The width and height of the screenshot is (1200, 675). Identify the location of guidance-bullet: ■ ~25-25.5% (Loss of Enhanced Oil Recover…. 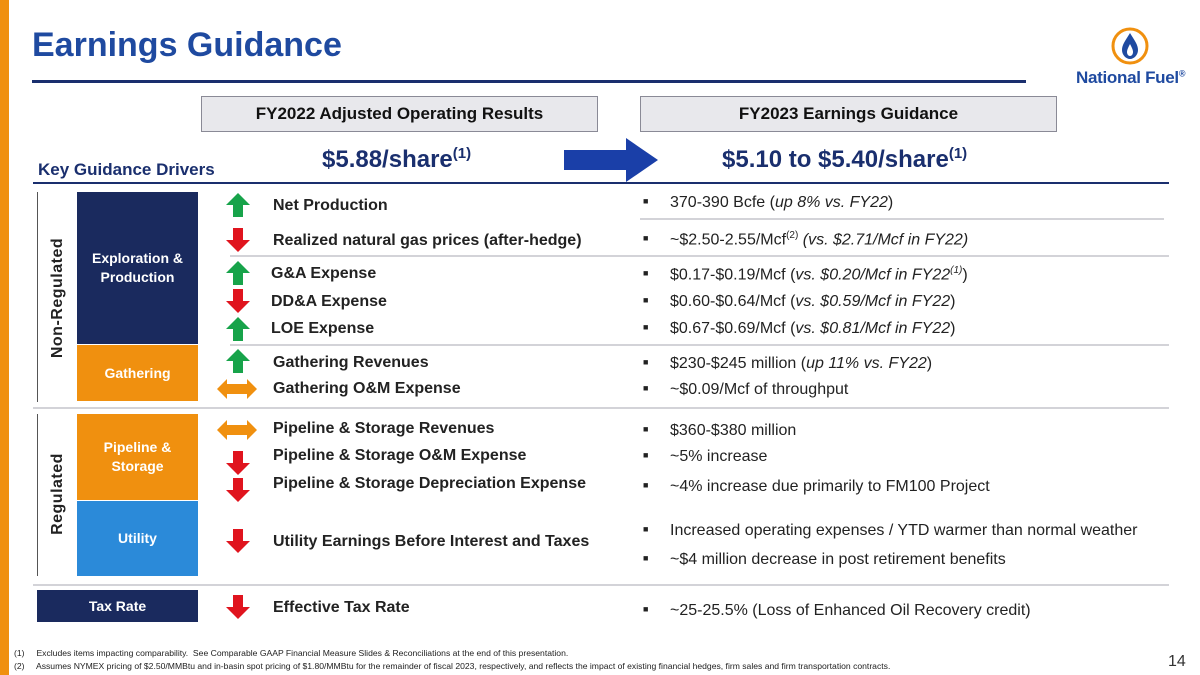
(837, 611).